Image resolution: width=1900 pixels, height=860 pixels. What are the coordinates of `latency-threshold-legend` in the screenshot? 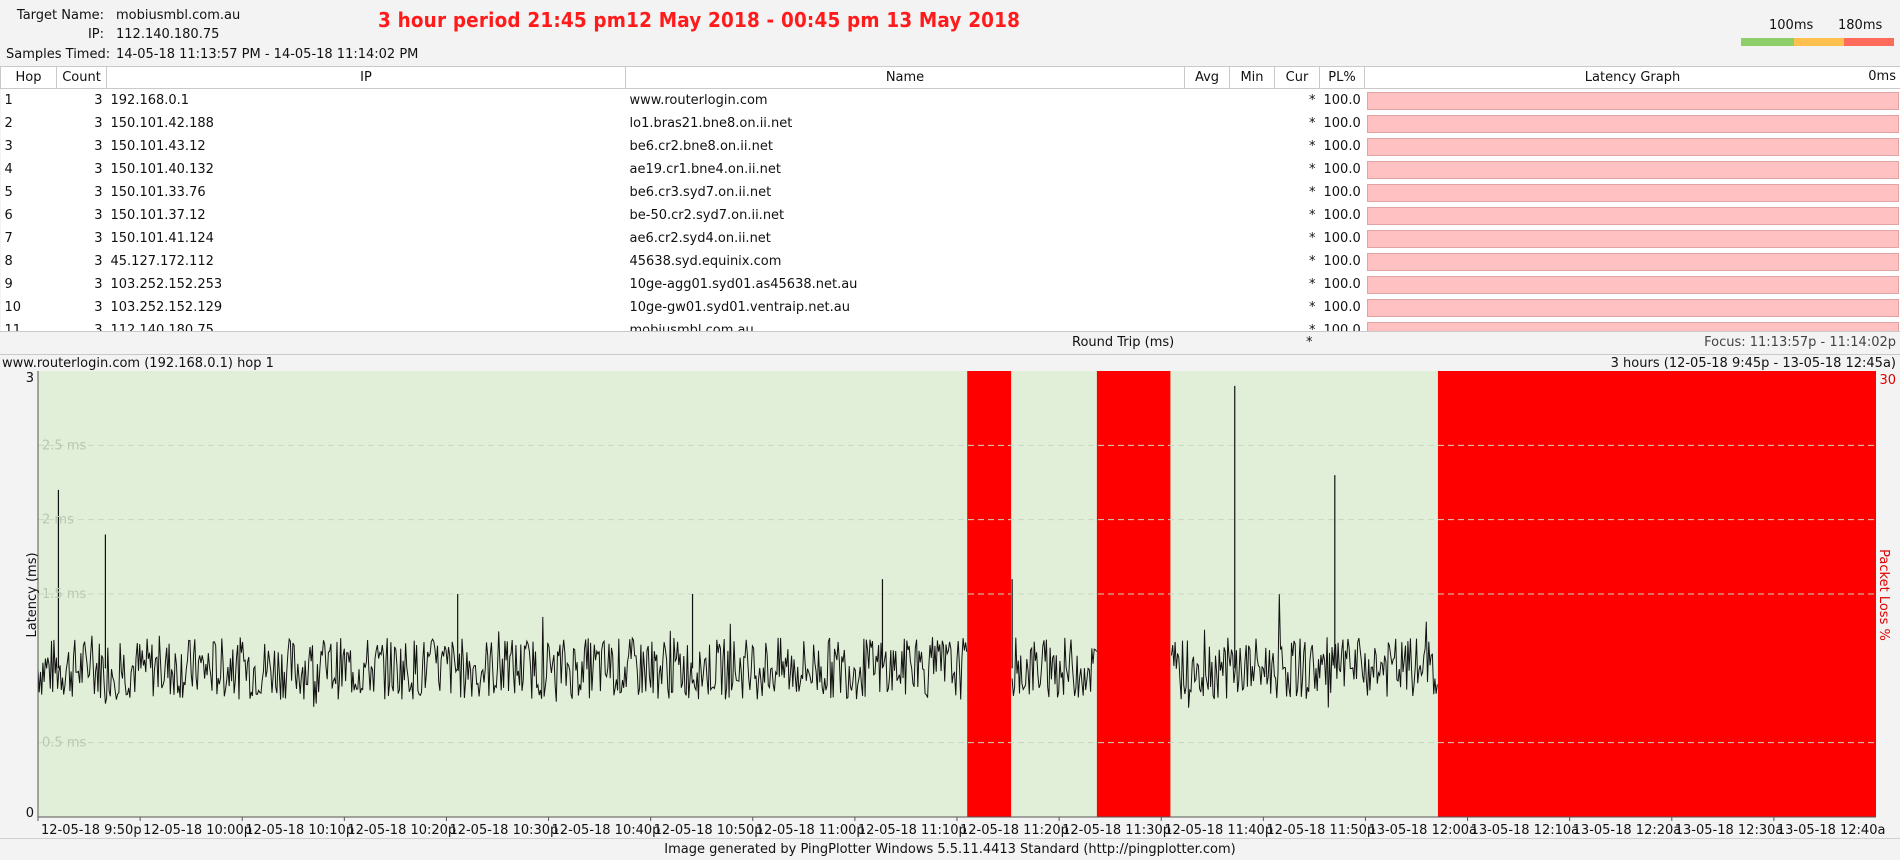 It's located at (1817, 42).